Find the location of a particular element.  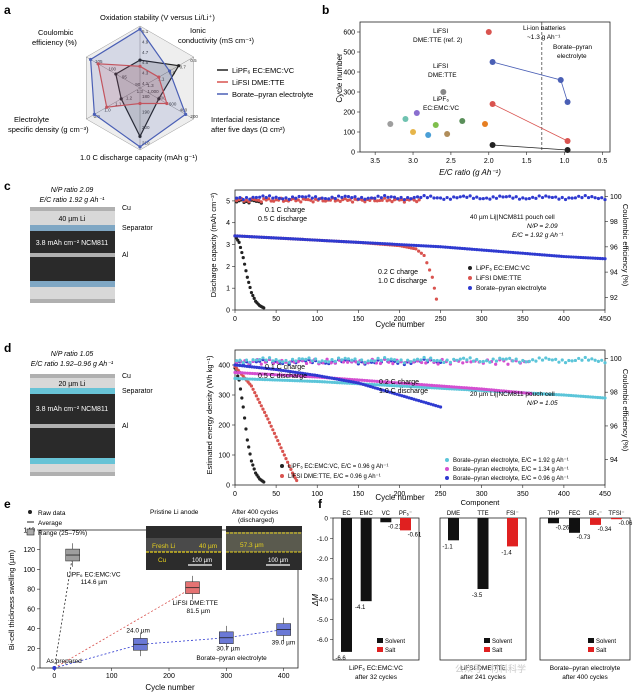

energy-ytick-right-label: 100 is located at coordinates (616, 359).